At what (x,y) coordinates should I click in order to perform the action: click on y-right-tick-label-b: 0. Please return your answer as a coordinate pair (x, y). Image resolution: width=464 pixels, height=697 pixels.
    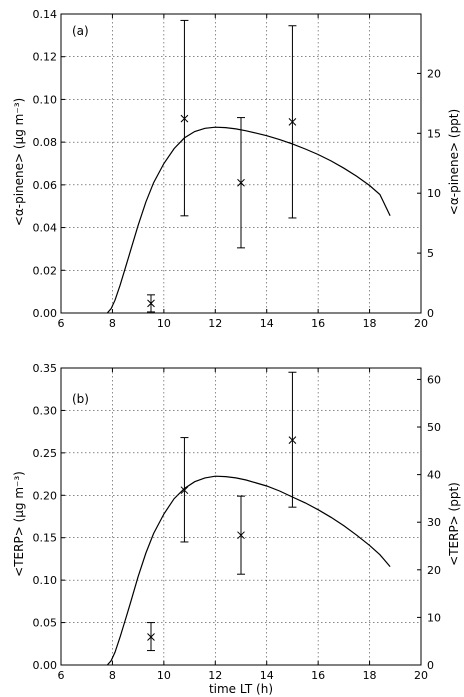
    Looking at the image, I should click on (430, 665).